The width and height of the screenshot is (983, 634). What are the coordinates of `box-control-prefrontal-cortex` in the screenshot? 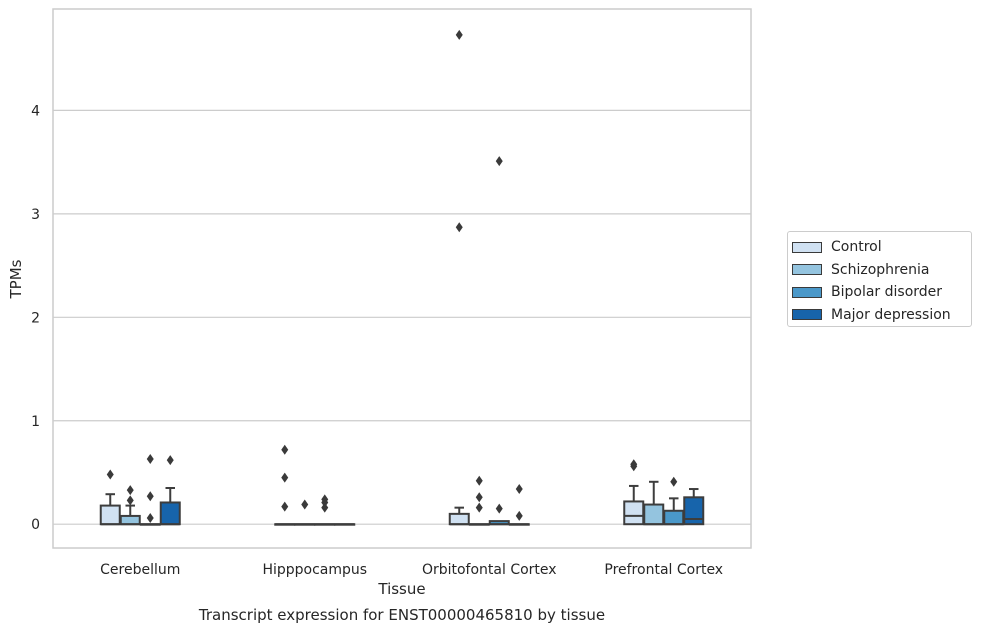 It's located at (634, 492).